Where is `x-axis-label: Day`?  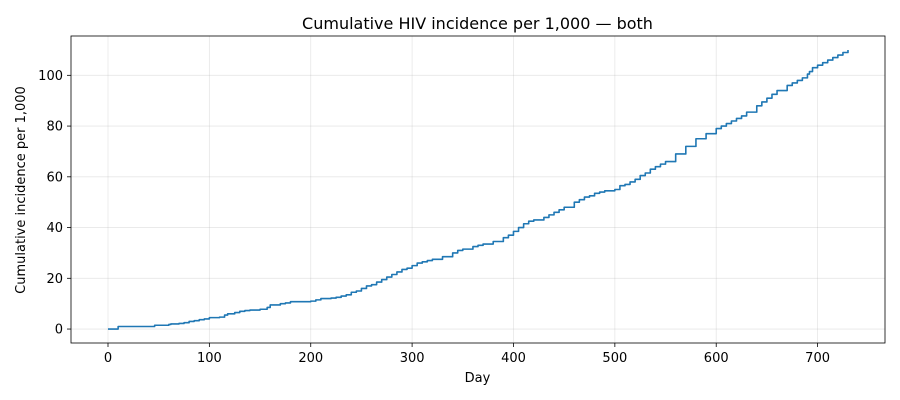 x-axis-label: Day is located at coordinates (478, 378).